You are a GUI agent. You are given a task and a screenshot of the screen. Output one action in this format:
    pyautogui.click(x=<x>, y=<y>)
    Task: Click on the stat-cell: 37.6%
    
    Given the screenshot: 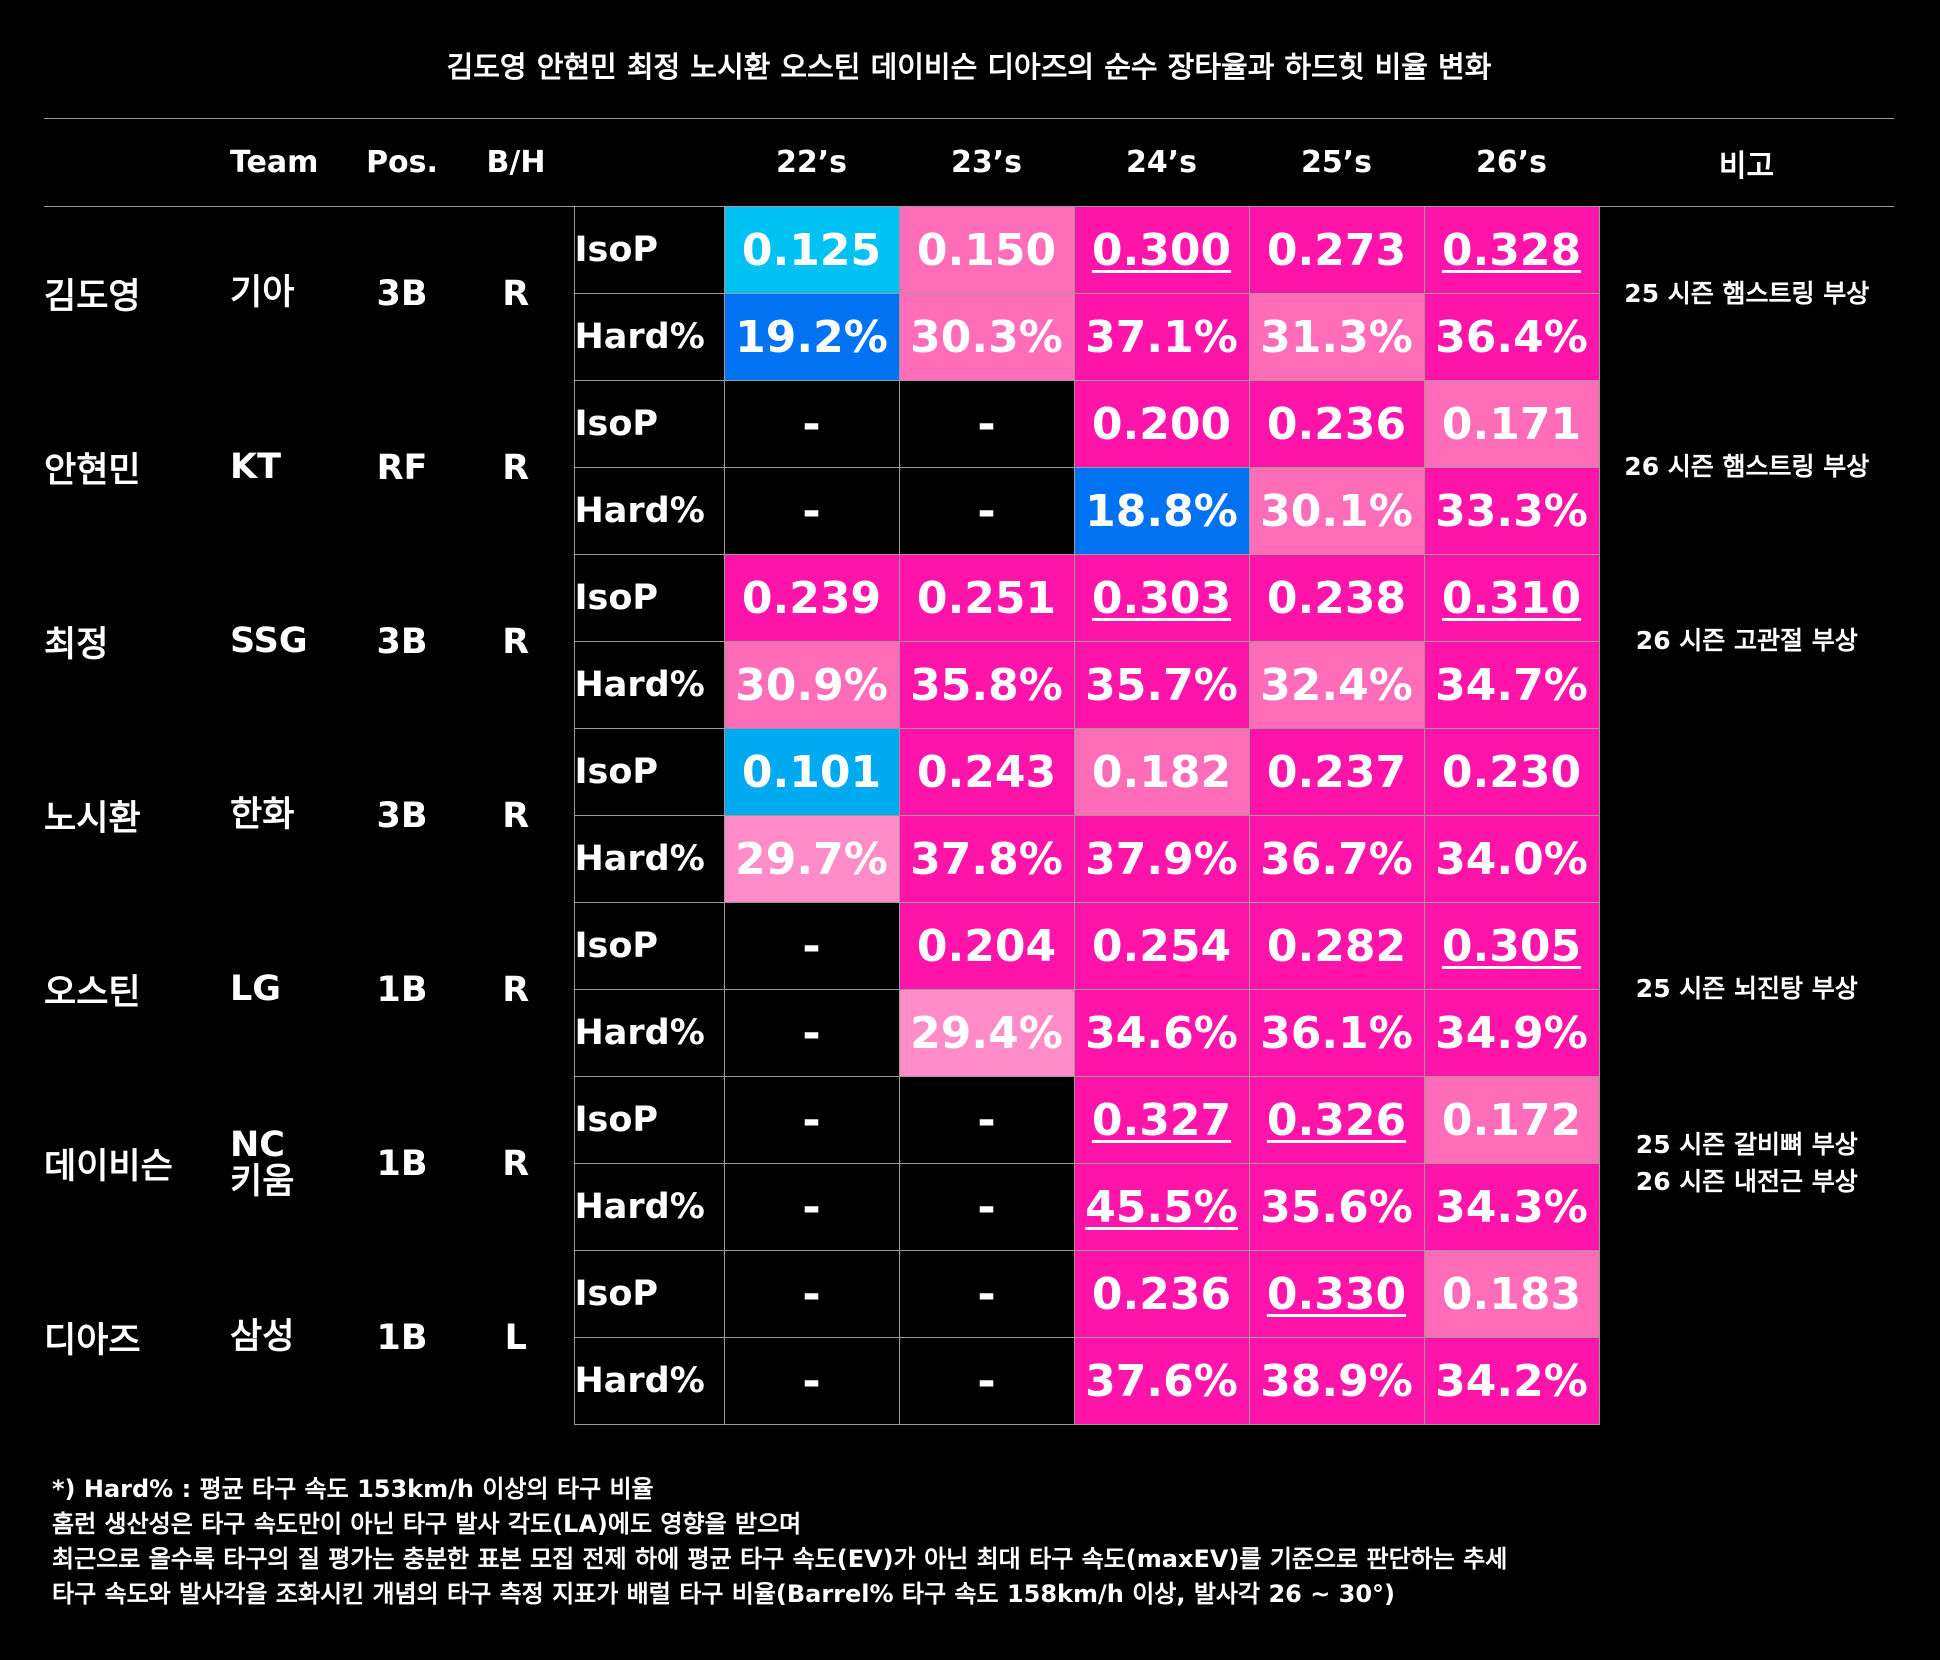 What is the action you would take?
    pyautogui.click(x=1162, y=1381)
    